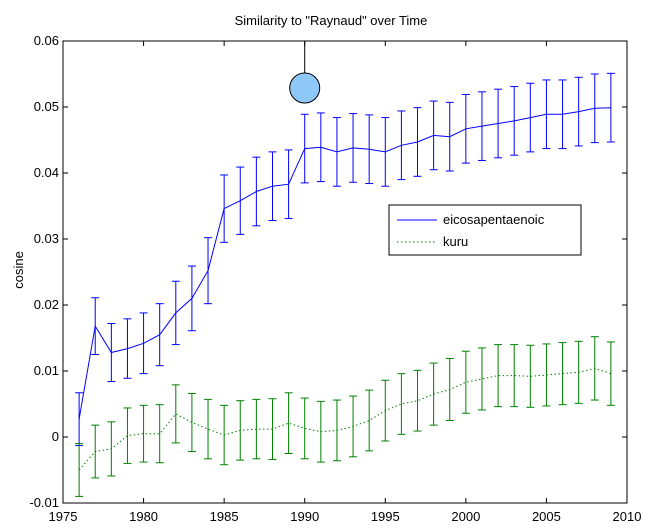 Image resolution: width=652 pixels, height=531 pixels. What do you see at coordinates (305, 88) in the screenshot?
I see `event-marker-circle` at bounding box center [305, 88].